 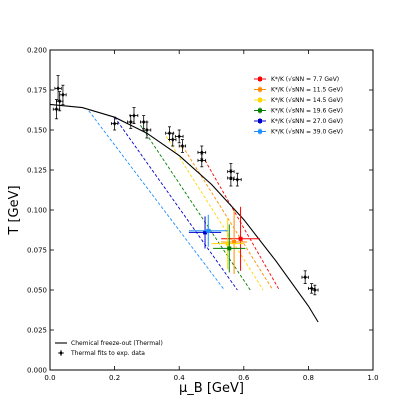 What do you see at coordinates (307, 111) in the screenshot?
I see `legend-label-3: K*/K (√sNN = 19.6 GeV)` at bounding box center [307, 111].